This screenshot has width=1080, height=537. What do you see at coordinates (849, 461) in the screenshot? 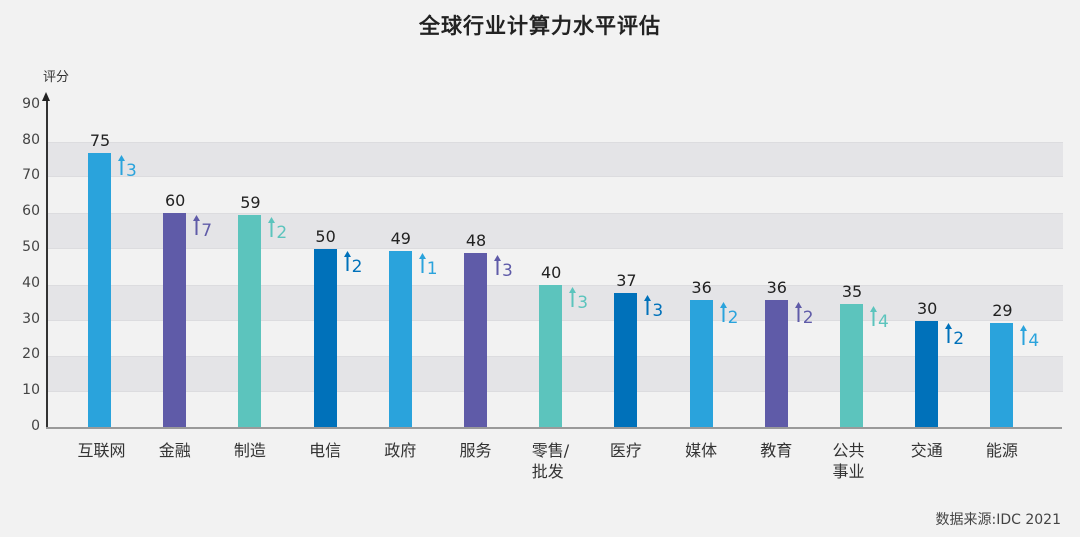
I see `category-label: 公共 事业` at bounding box center [849, 461].